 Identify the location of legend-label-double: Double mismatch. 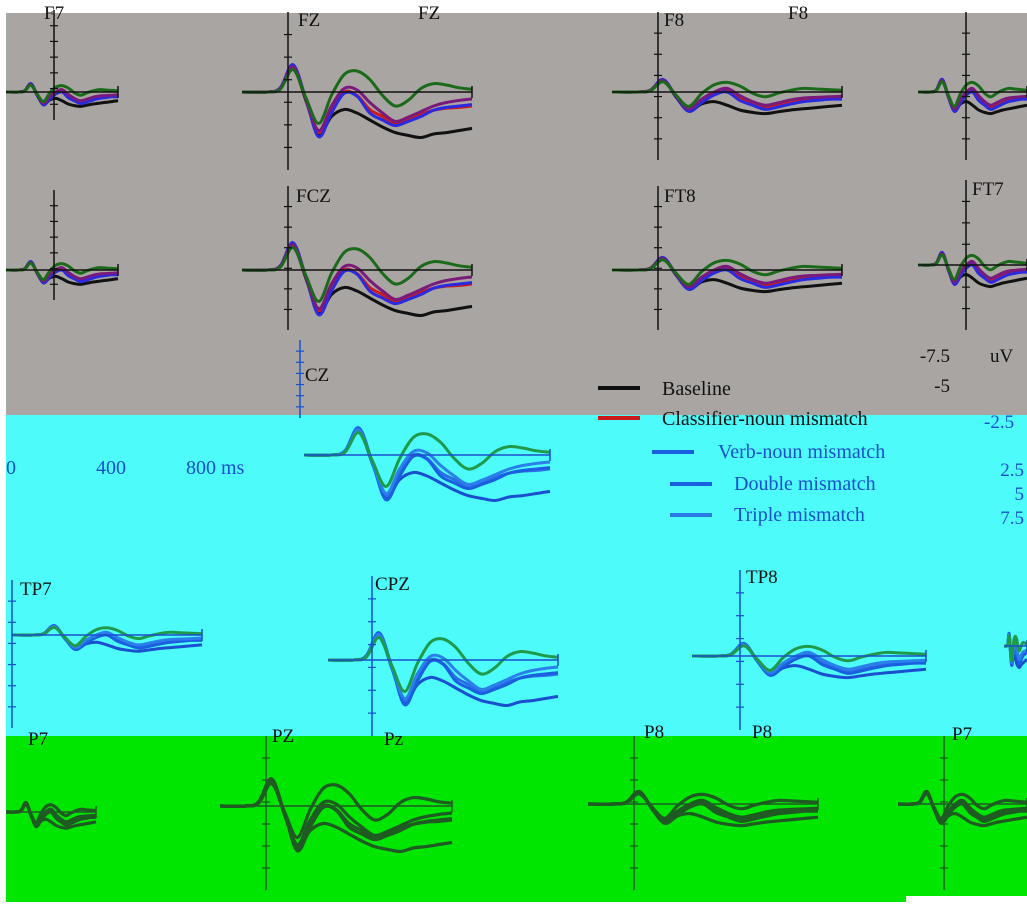
(805, 484).